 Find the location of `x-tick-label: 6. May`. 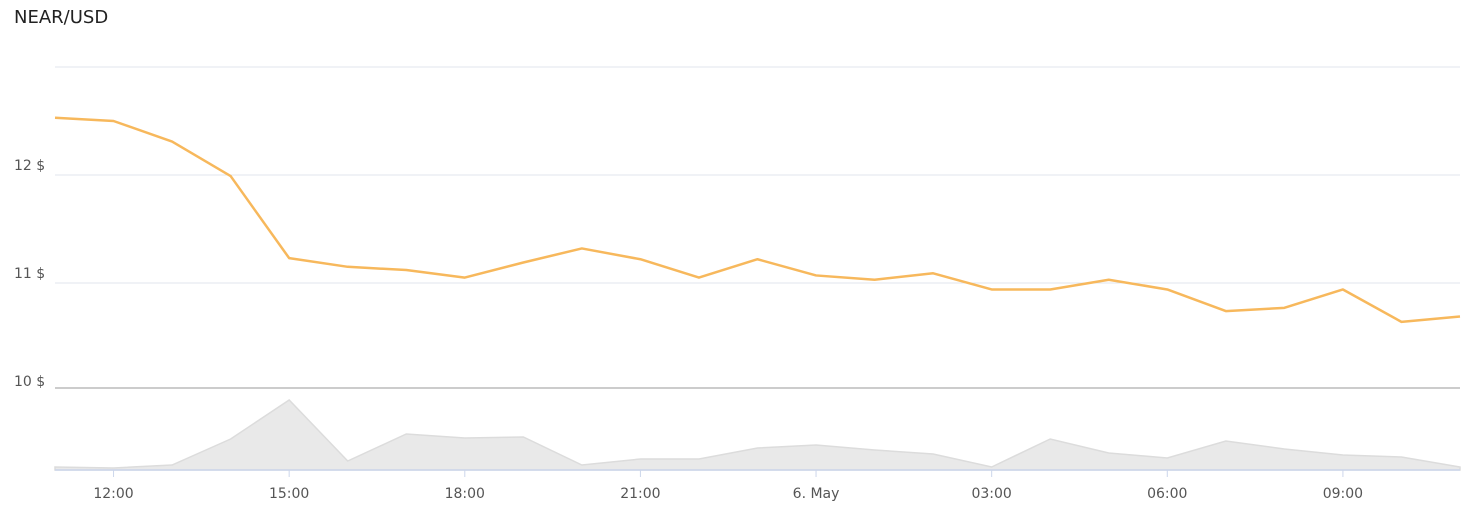

x-tick-label: 6. May is located at coordinates (816, 494).